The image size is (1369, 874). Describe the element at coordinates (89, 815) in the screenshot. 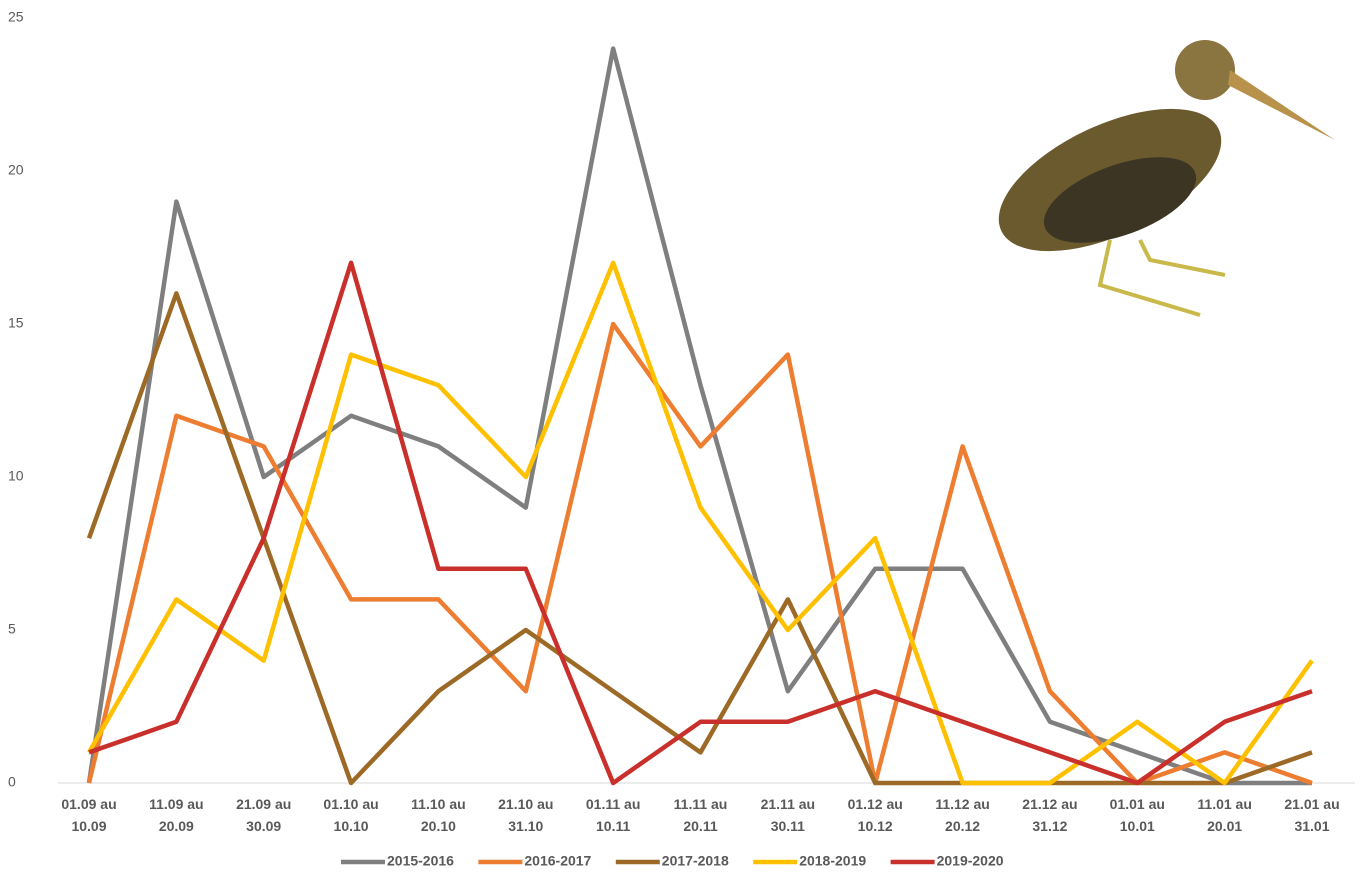

I see `x-tick-label: 01.09 au 10.09` at that location.